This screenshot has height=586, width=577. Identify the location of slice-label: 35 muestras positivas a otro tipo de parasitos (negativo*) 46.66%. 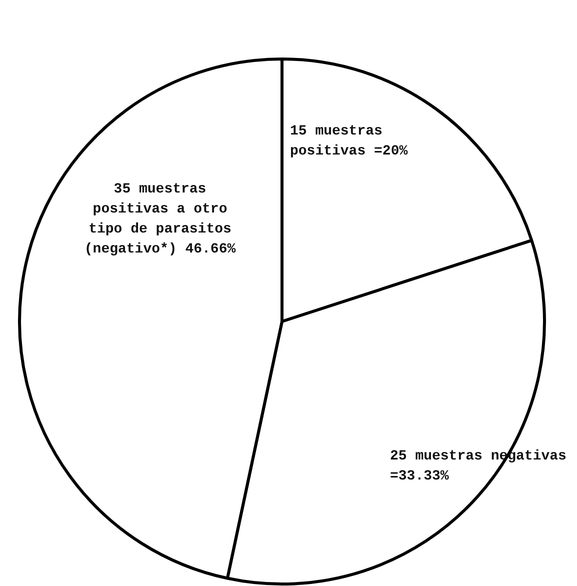
(160, 220).